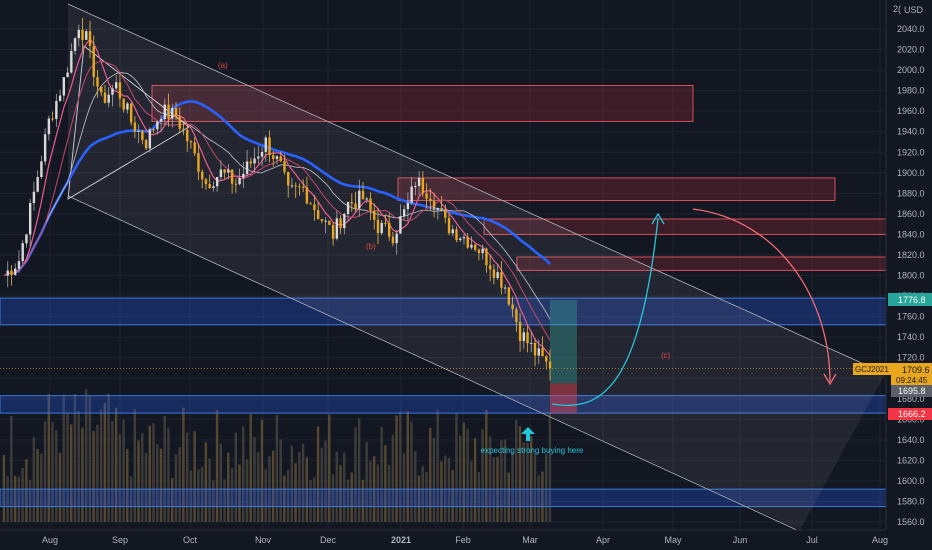 The image size is (932, 550). Describe the element at coordinates (128, 122) in the screenshot. I see `triangle-pattern` at that location.